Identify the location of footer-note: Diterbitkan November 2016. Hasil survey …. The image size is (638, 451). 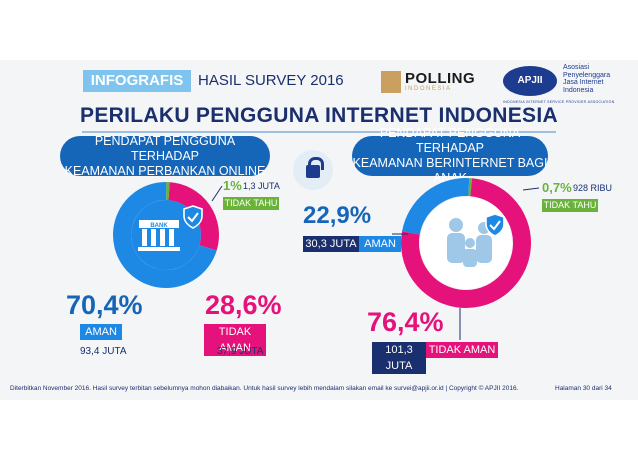
(264, 388).